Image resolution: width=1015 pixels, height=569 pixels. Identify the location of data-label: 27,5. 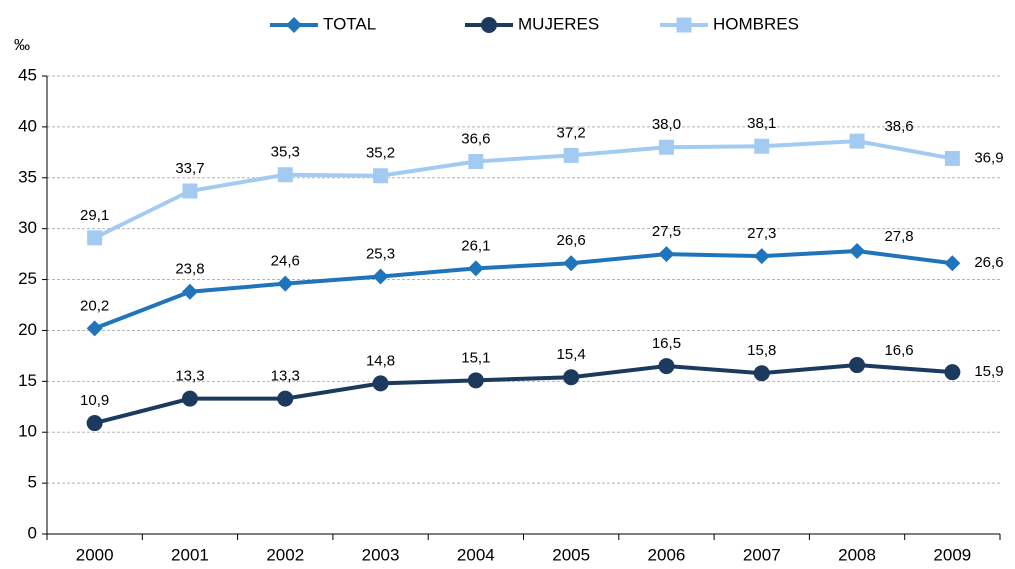
(666, 231).